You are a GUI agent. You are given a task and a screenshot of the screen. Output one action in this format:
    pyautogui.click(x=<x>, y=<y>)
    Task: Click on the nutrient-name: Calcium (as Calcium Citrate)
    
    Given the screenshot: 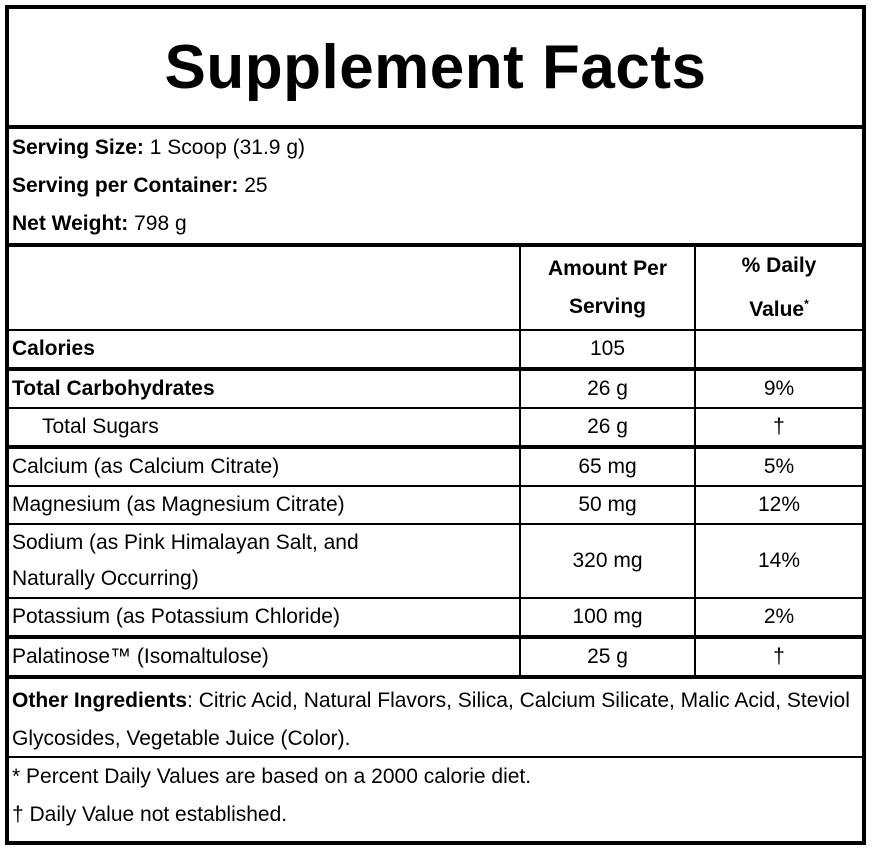 What is the action you would take?
    pyautogui.click(x=265, y=466)
    